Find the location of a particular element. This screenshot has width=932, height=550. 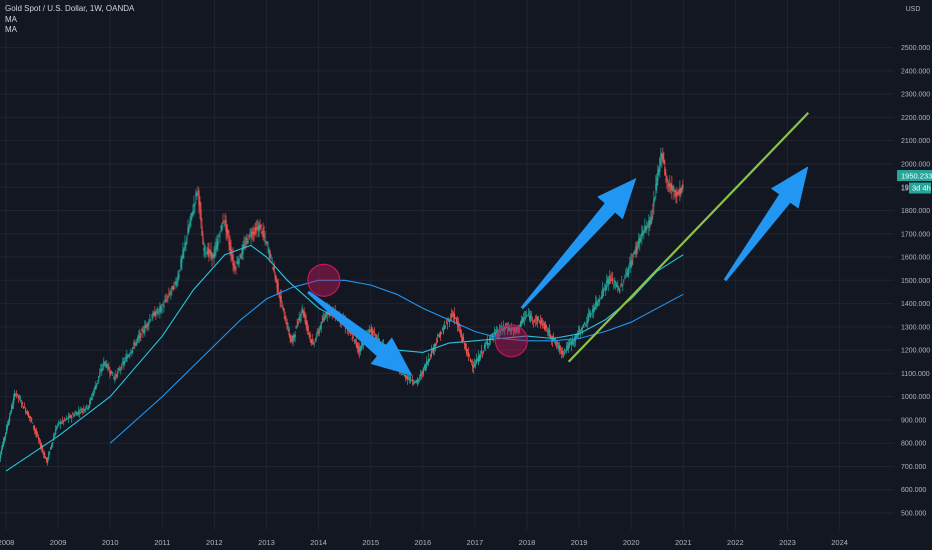

price-tick-label: 1200.000 is located at coordinates (915, 351).